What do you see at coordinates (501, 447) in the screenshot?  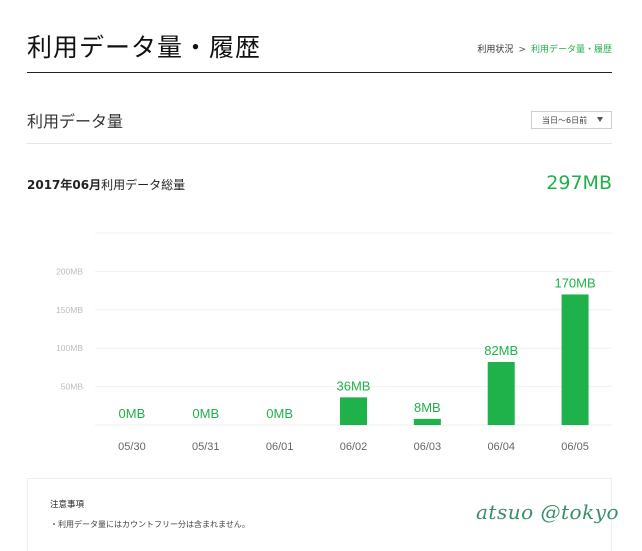 I see `x-tick-label: 06/04` at bounding box center [501, 447].